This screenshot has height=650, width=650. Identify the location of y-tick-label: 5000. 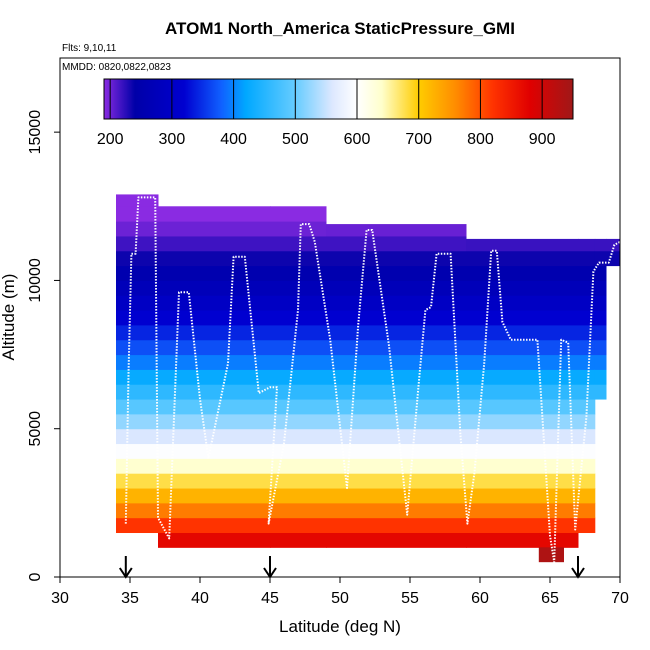
(35, 429).